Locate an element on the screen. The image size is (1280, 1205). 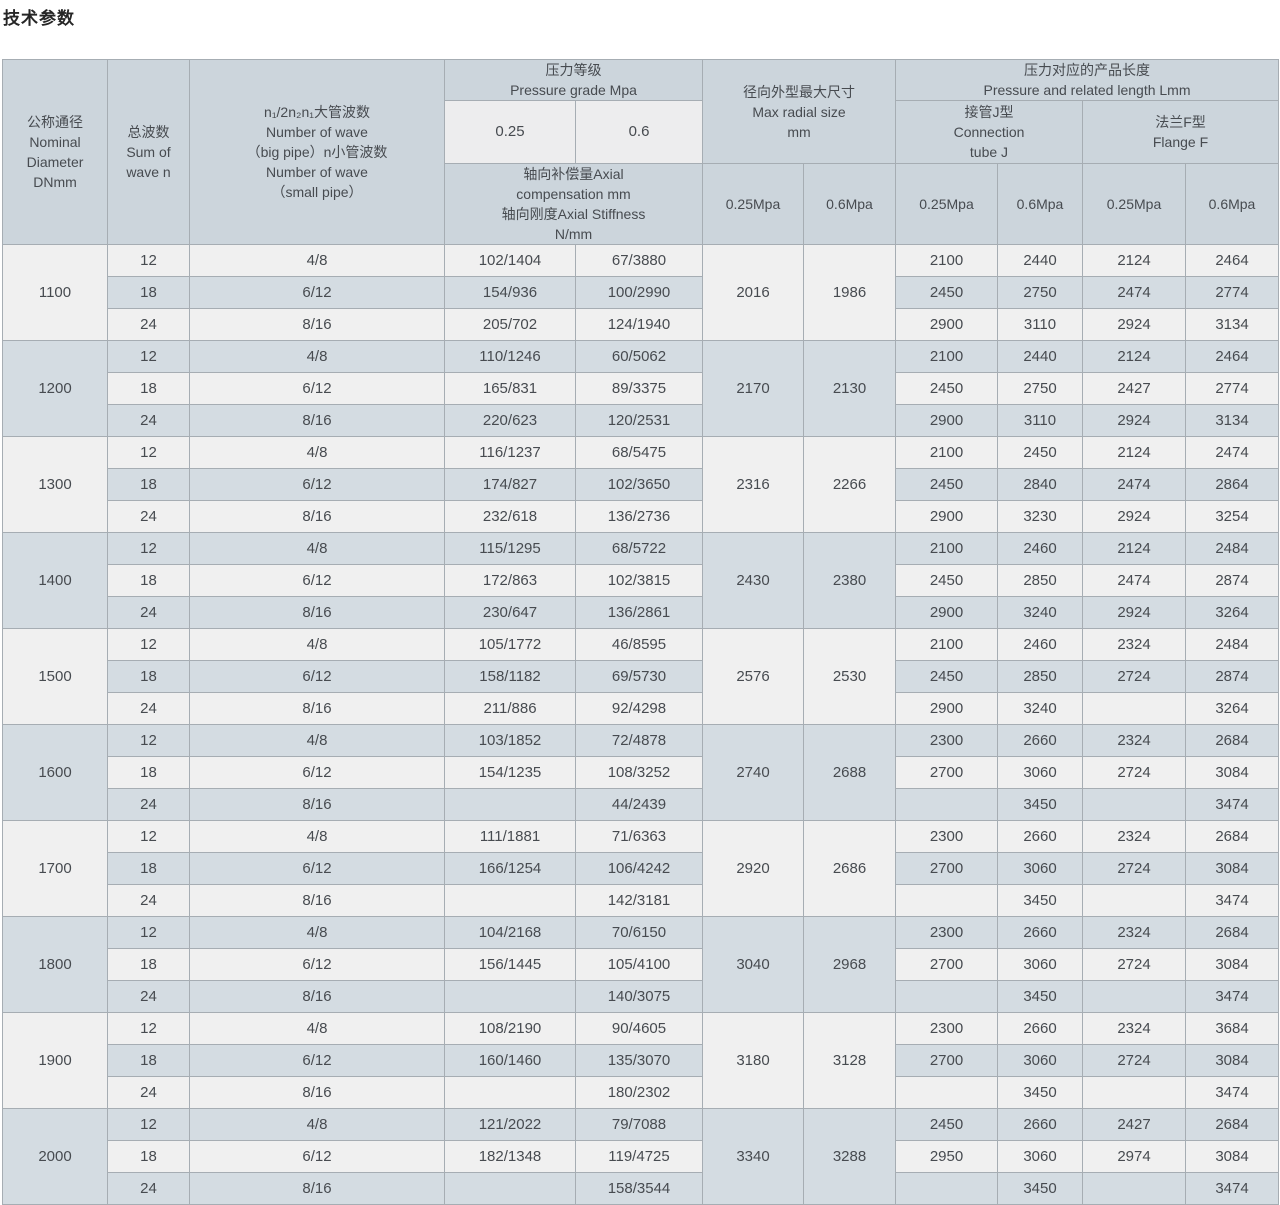
cell-flange-f-06: 3254 is located at coordinates (1232, 516).